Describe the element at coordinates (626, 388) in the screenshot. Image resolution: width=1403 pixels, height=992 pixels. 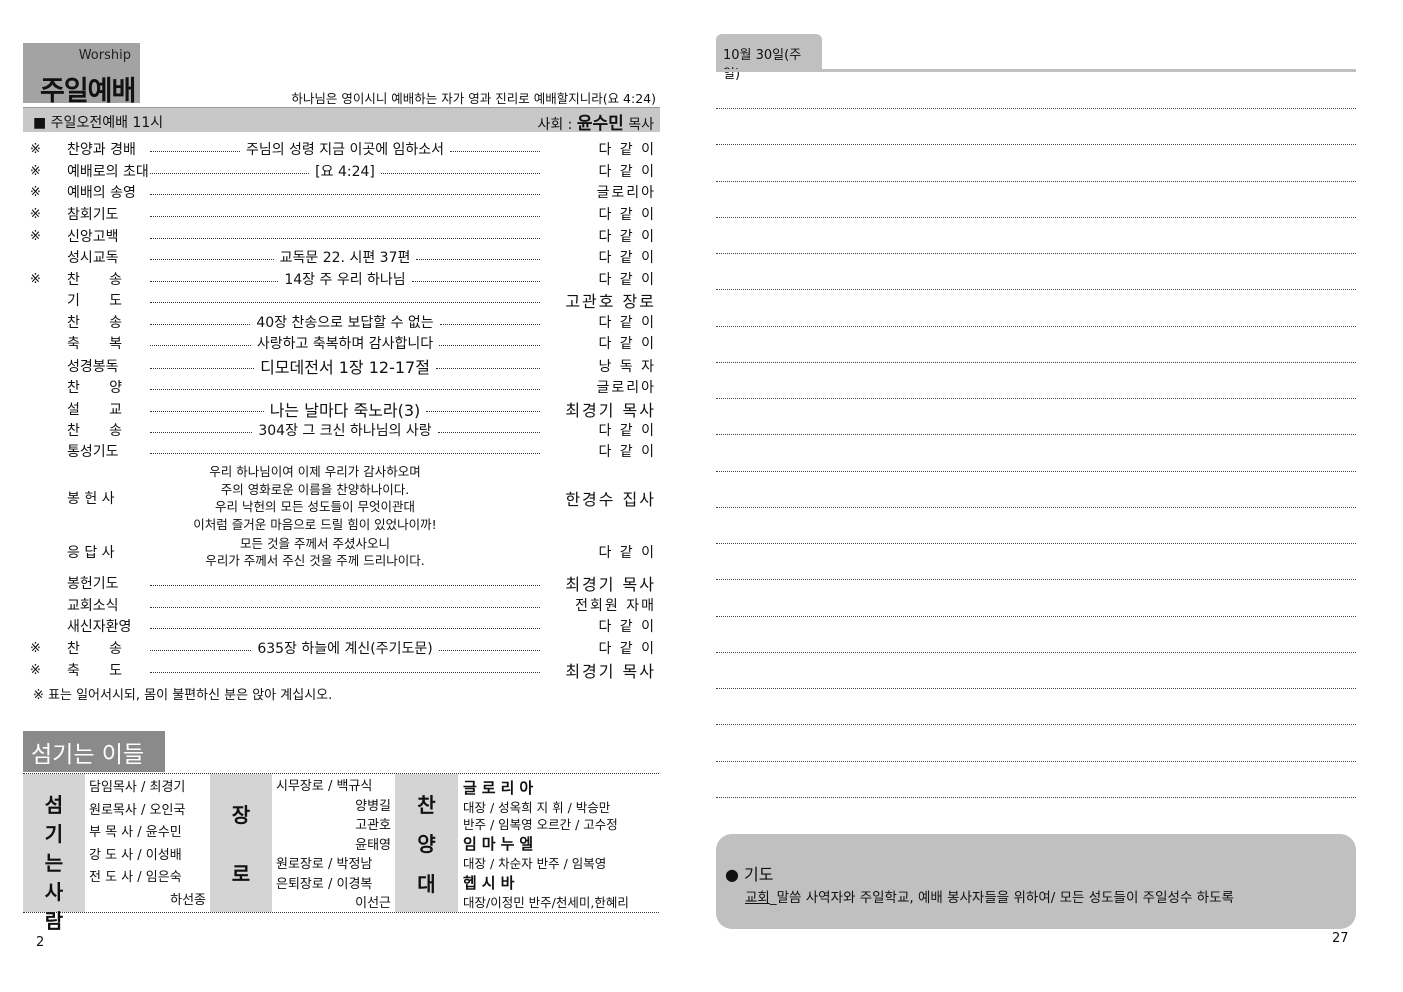
I see `order-value: 글로리아` at that location.